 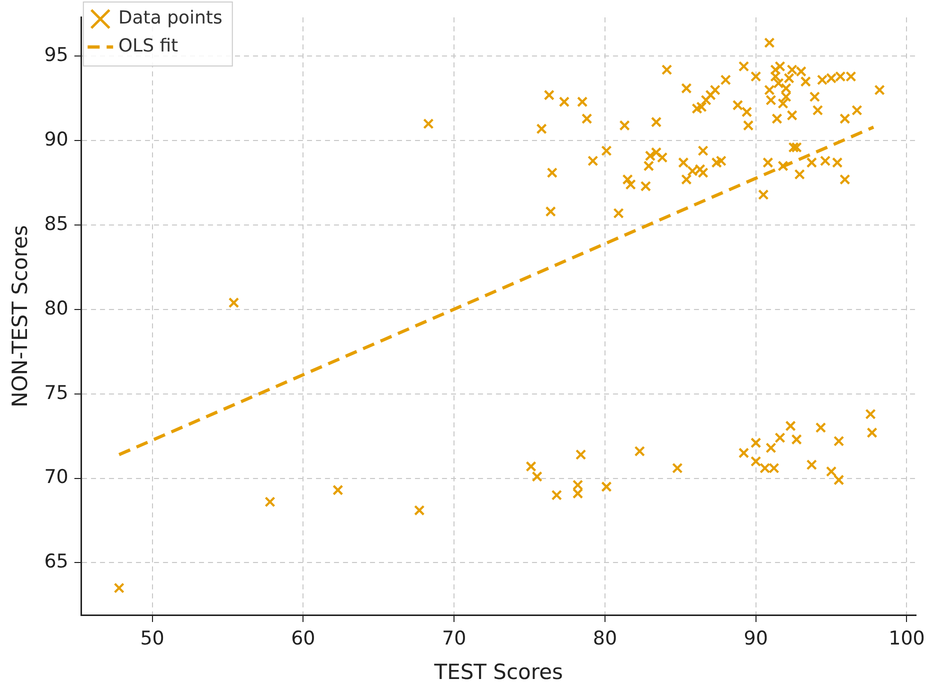 What do you see at coordinates (56, 561) in the screenshot?
I see `y-tick-label: 65` at bounding box center [56, 561].